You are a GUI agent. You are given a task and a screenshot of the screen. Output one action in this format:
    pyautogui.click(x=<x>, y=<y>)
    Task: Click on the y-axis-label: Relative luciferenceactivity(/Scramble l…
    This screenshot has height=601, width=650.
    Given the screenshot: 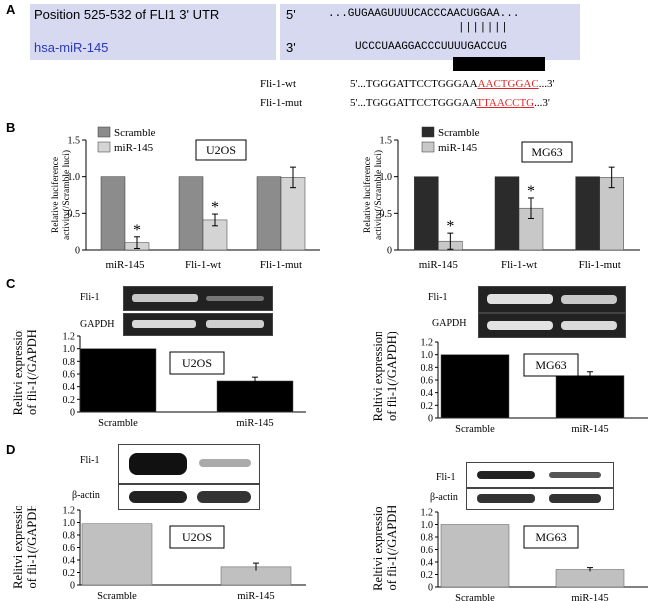 What is the action you would take?
    pyautogui.click(x=61, y=195)
    